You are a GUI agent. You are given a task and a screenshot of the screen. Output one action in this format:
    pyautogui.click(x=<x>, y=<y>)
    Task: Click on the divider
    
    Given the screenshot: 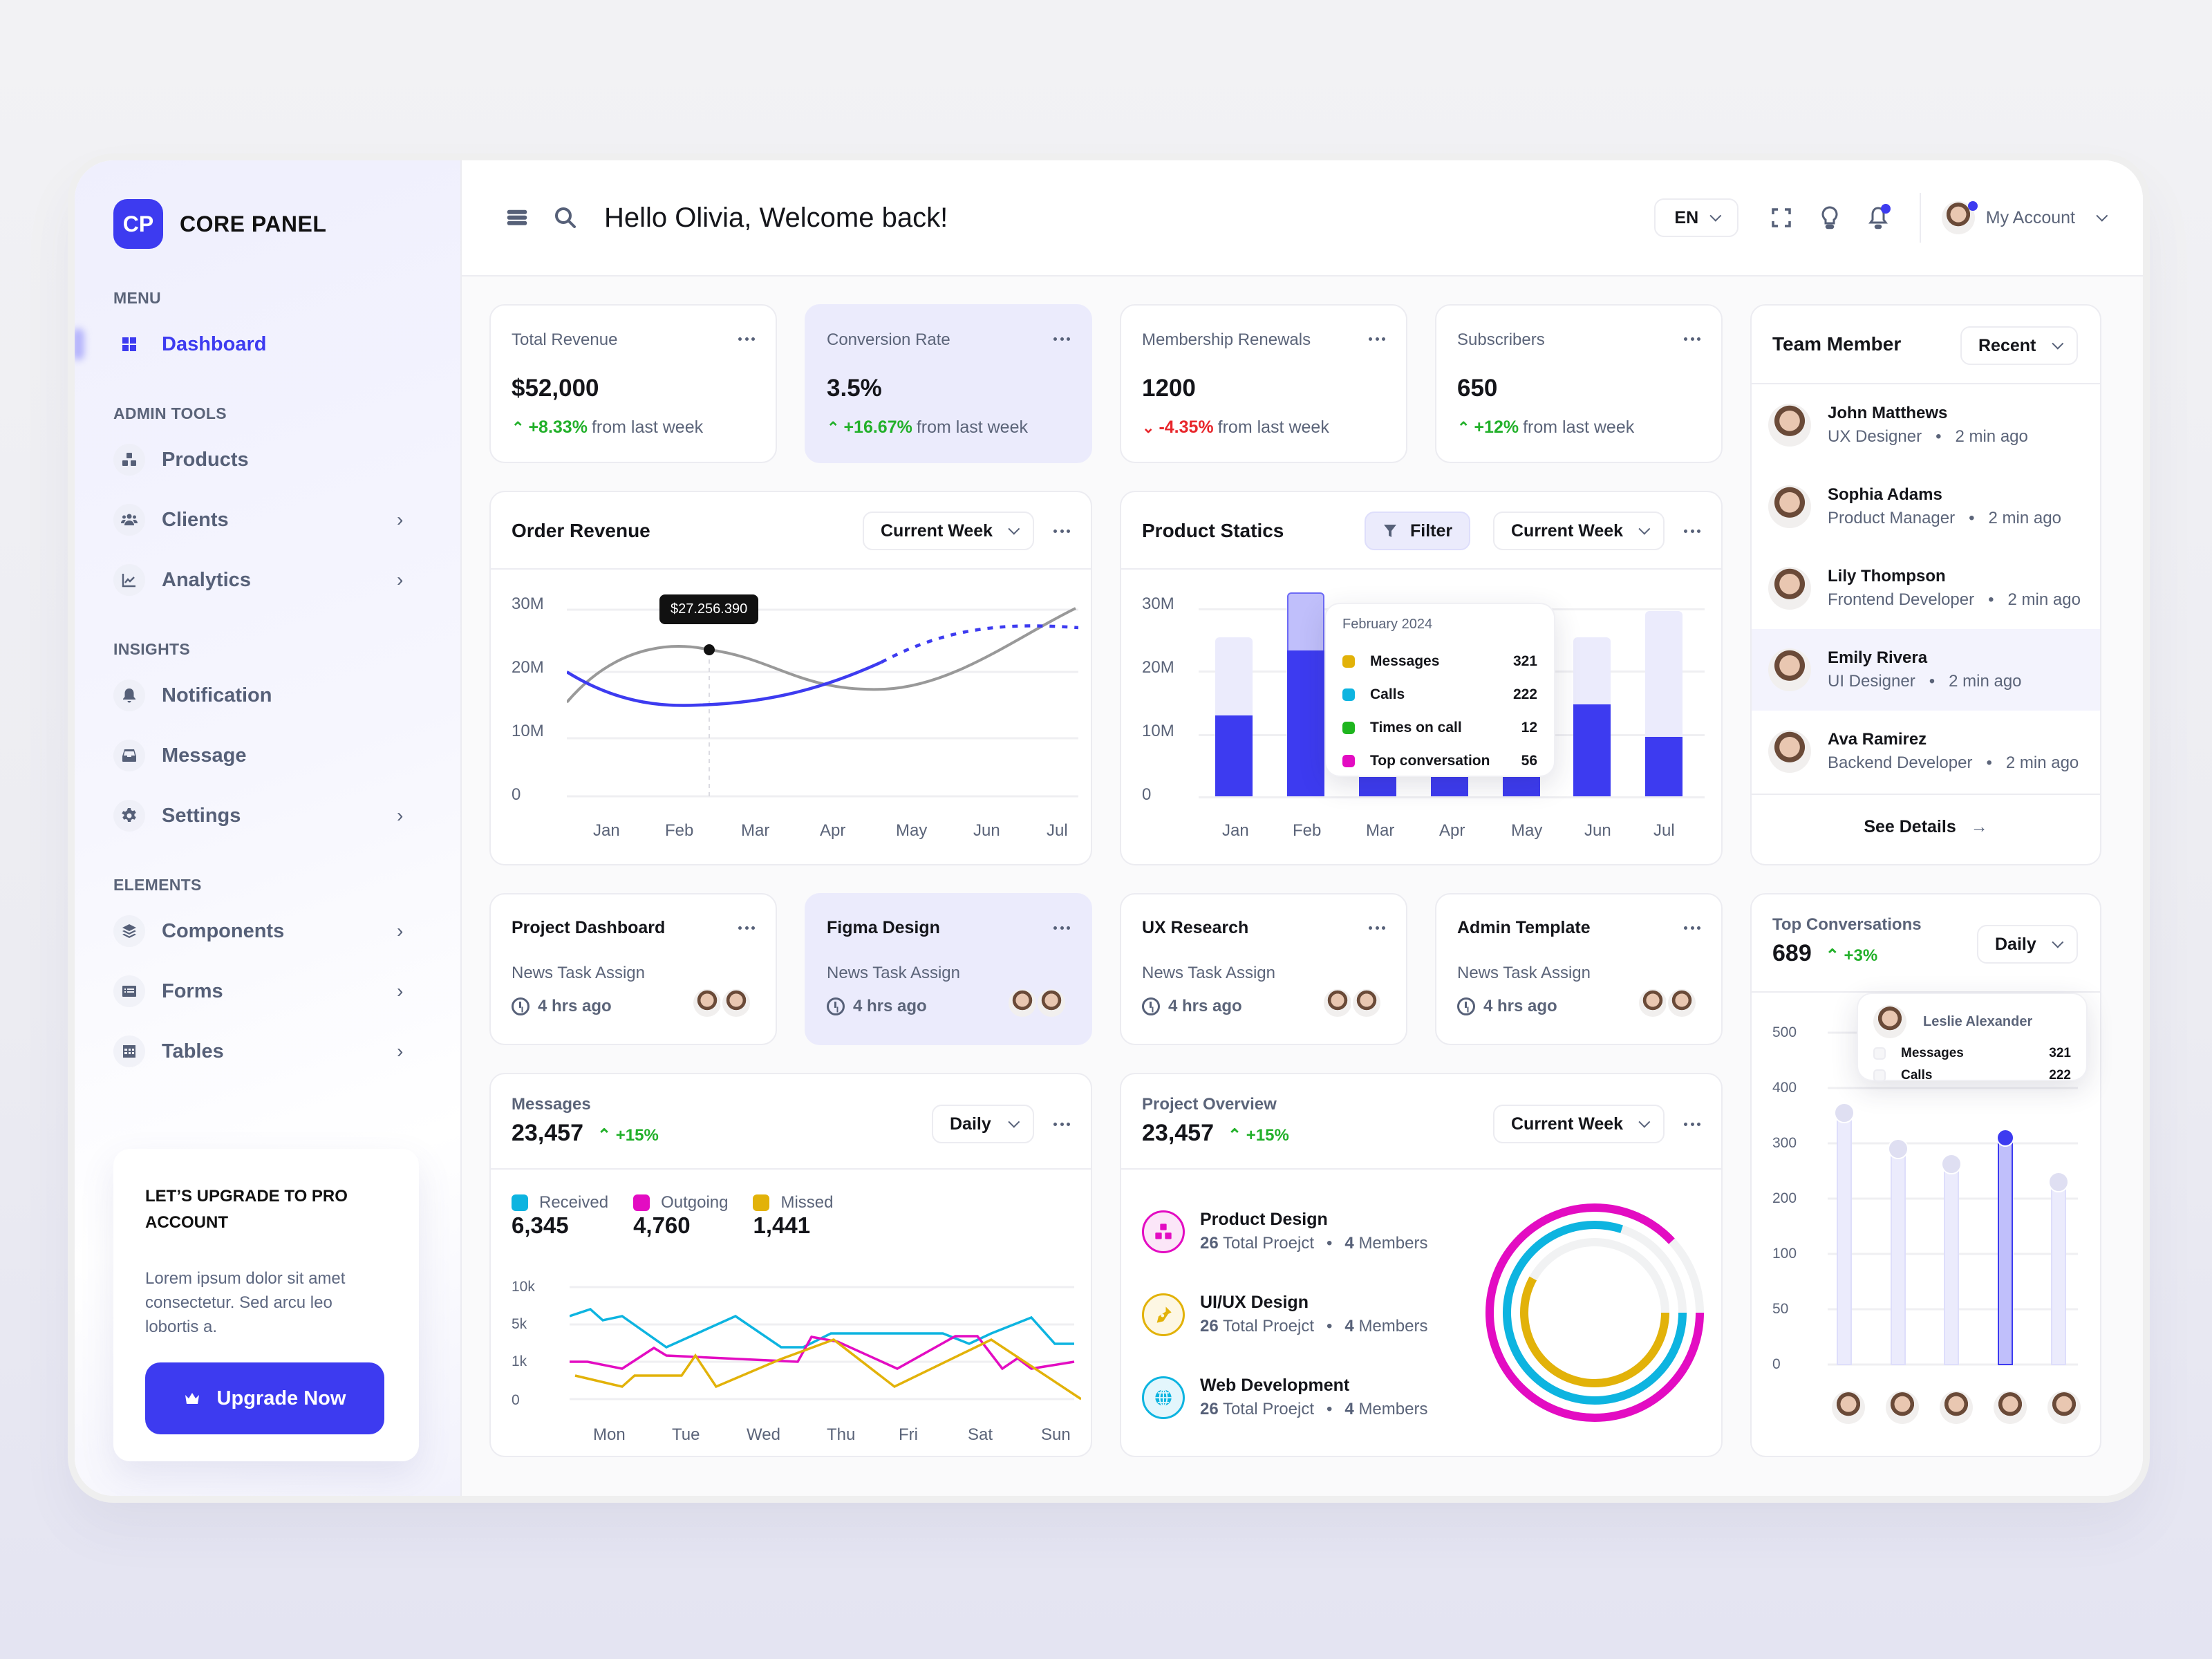 What is the action you would take?
    pyautogui.click(x=1421, y=569)
    